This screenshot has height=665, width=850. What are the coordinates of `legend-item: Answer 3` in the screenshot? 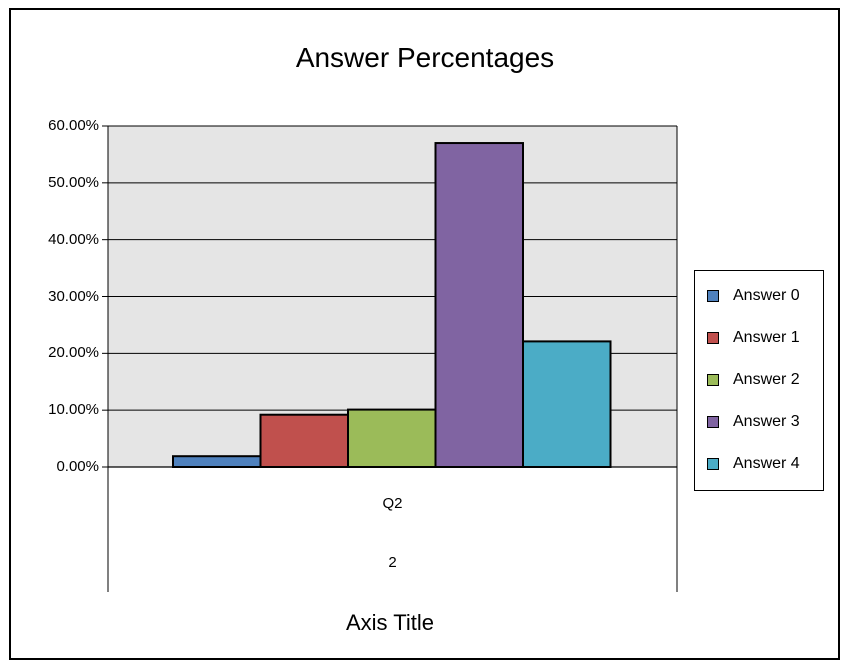 It's located at (753, 422).